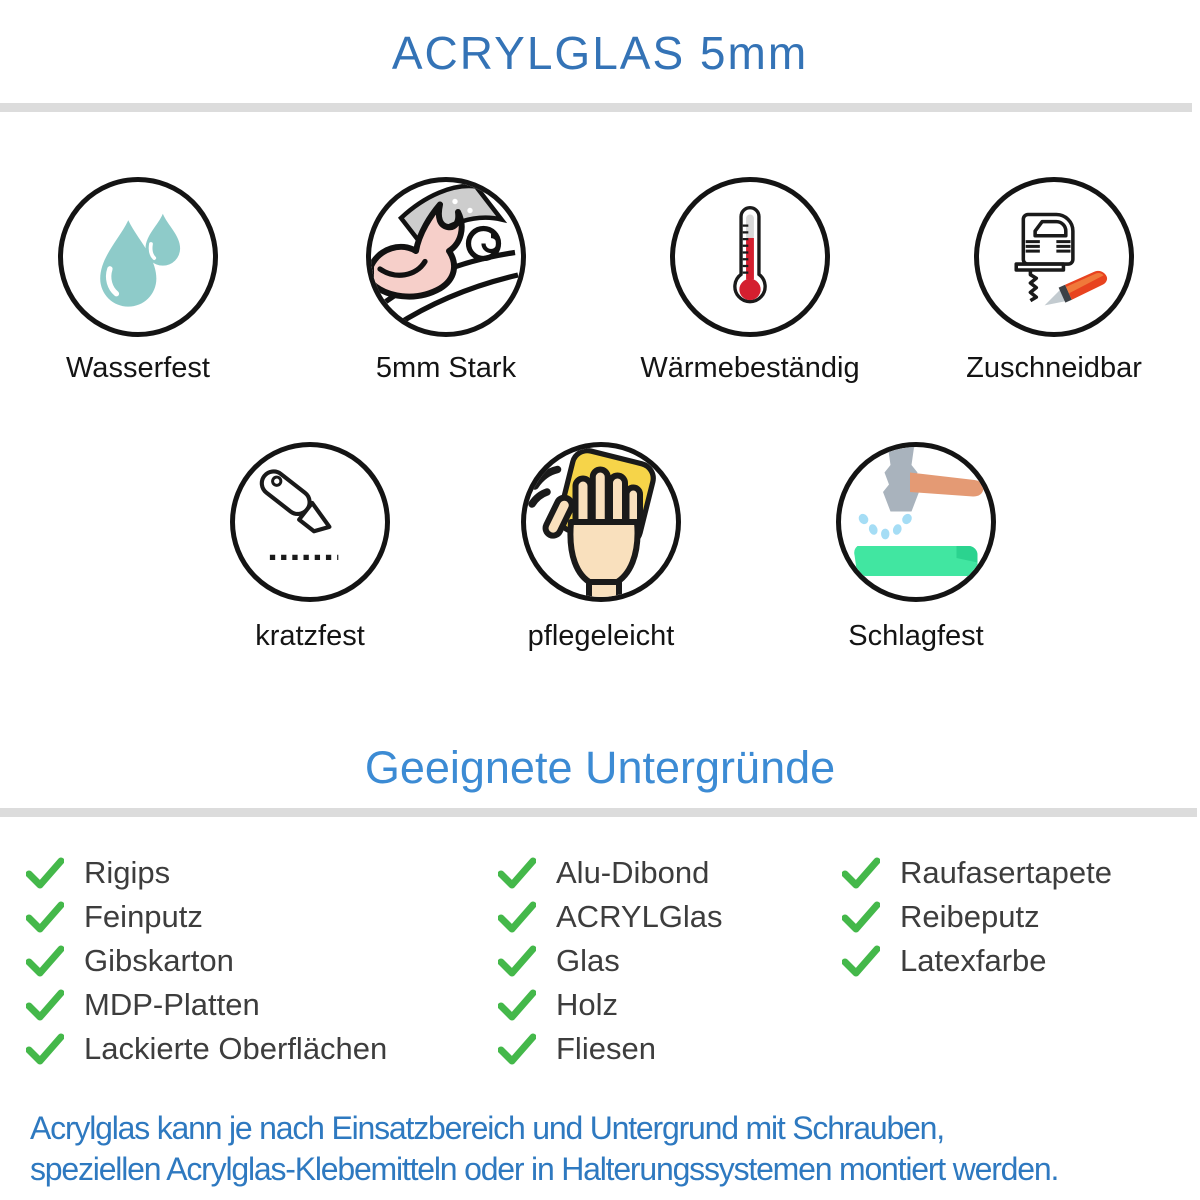  What do you see at coordinates (310, 636) in the screenshot?
I see `feature-label: kratzfest` at bounding box center [310, 636].